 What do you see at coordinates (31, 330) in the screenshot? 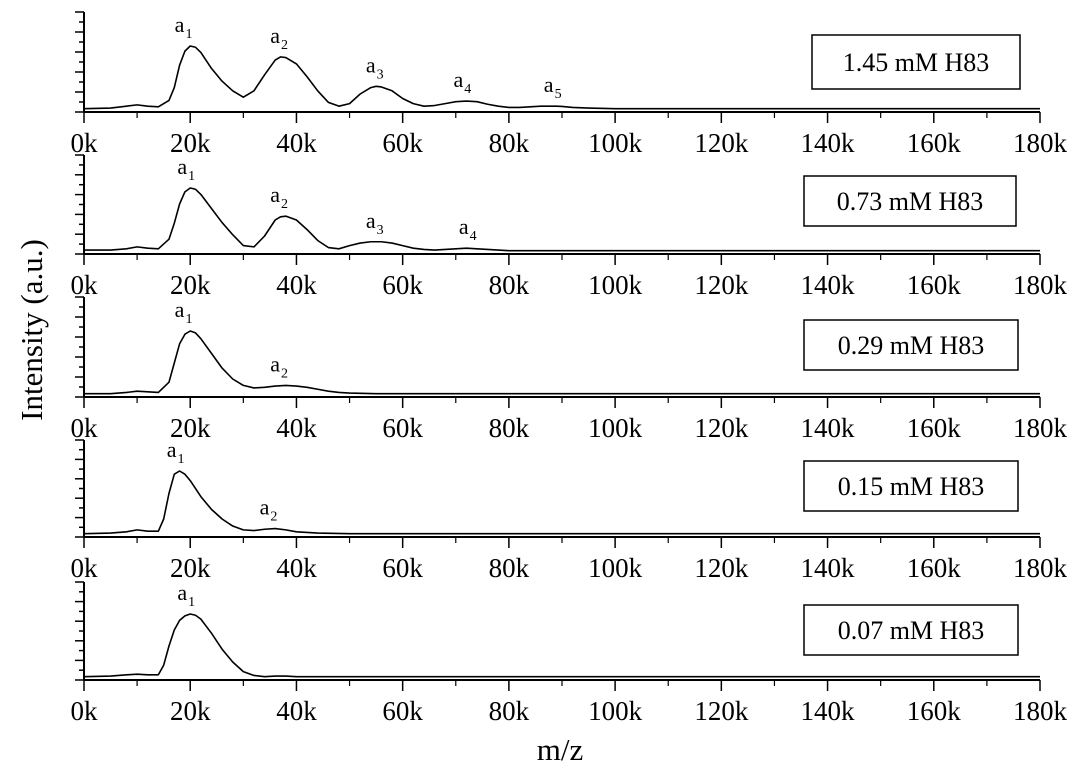
I see `y-axis-title: Intensity (a.u.)` at bounding box center [31, 330].